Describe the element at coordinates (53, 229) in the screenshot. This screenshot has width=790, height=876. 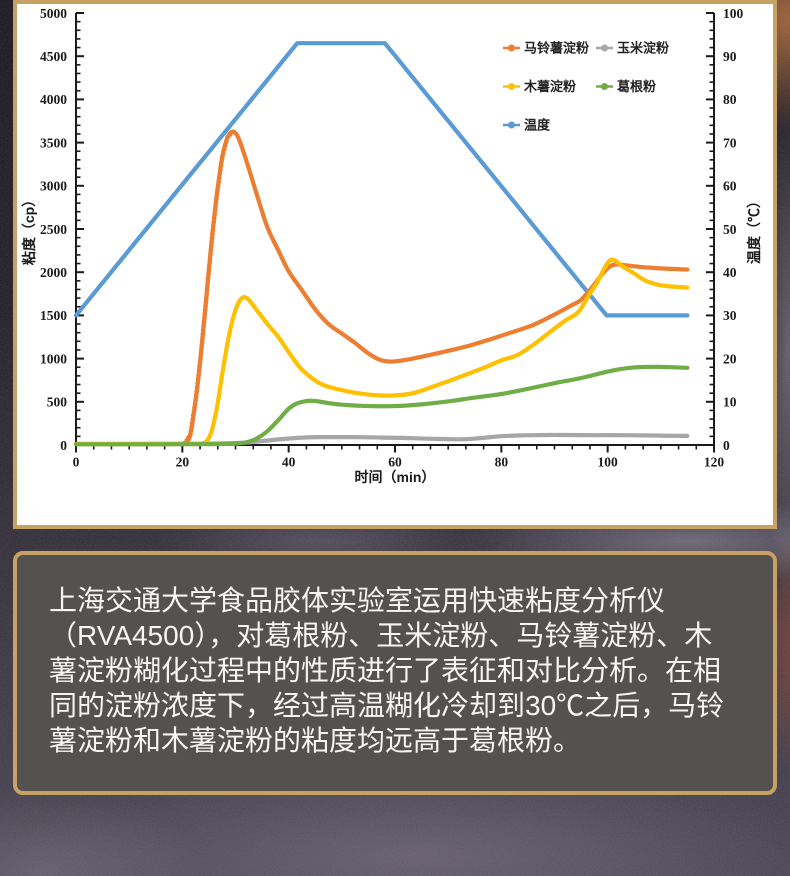
I see `y-axis-left-tick-label: 2500` at that location.